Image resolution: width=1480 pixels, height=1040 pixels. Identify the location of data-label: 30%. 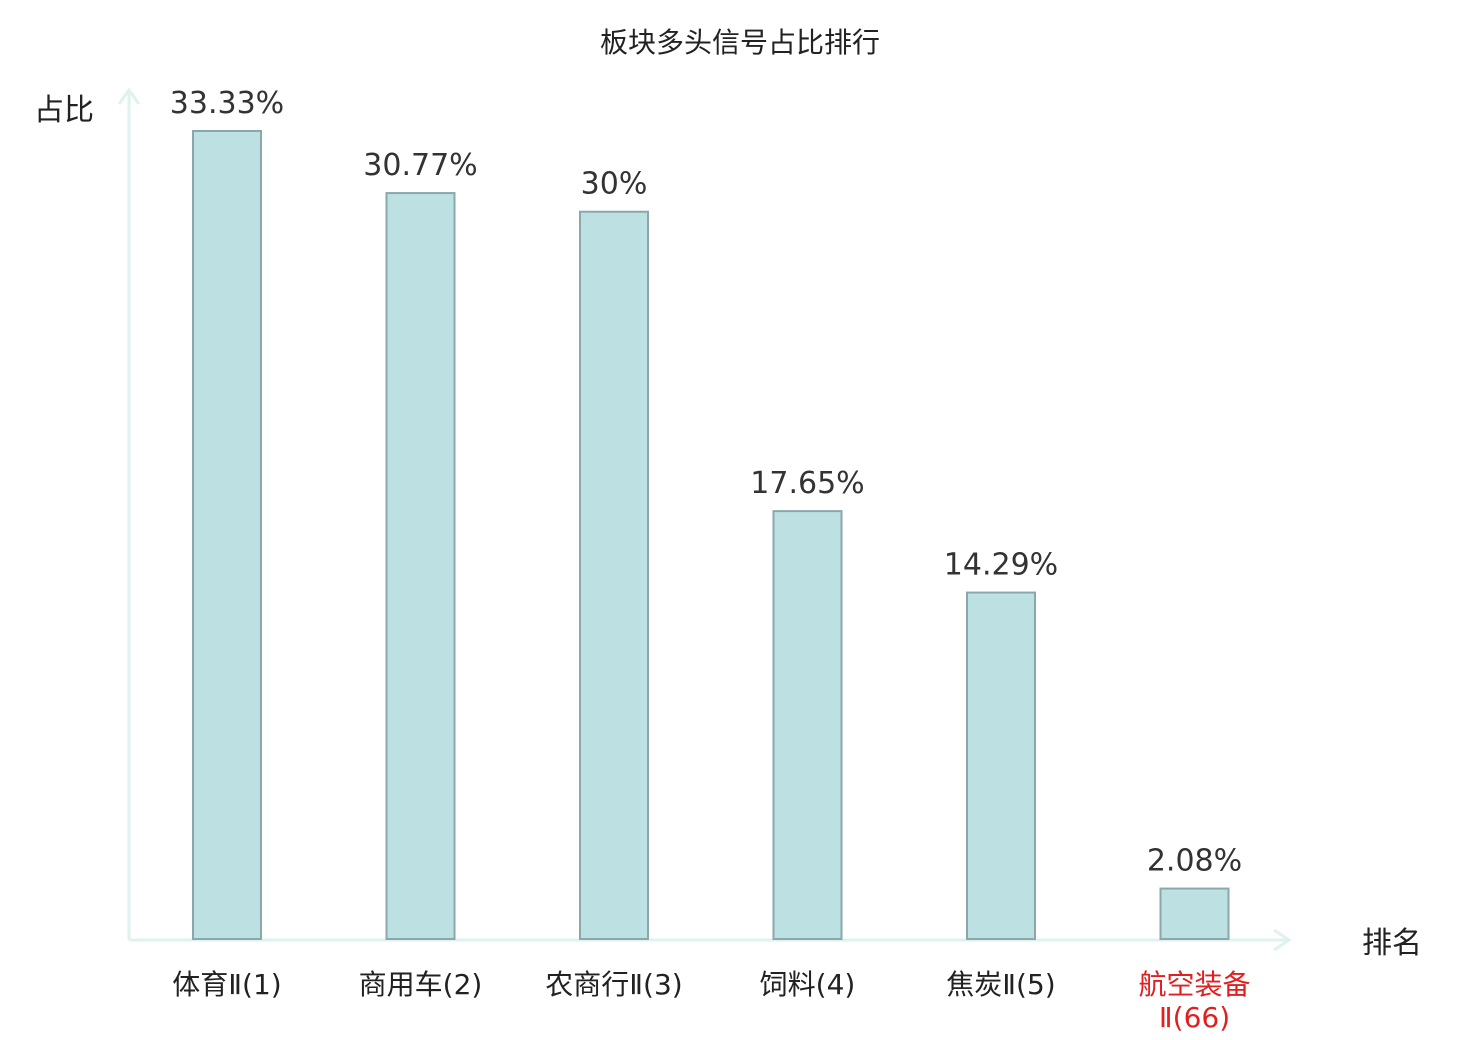
(614, 184).